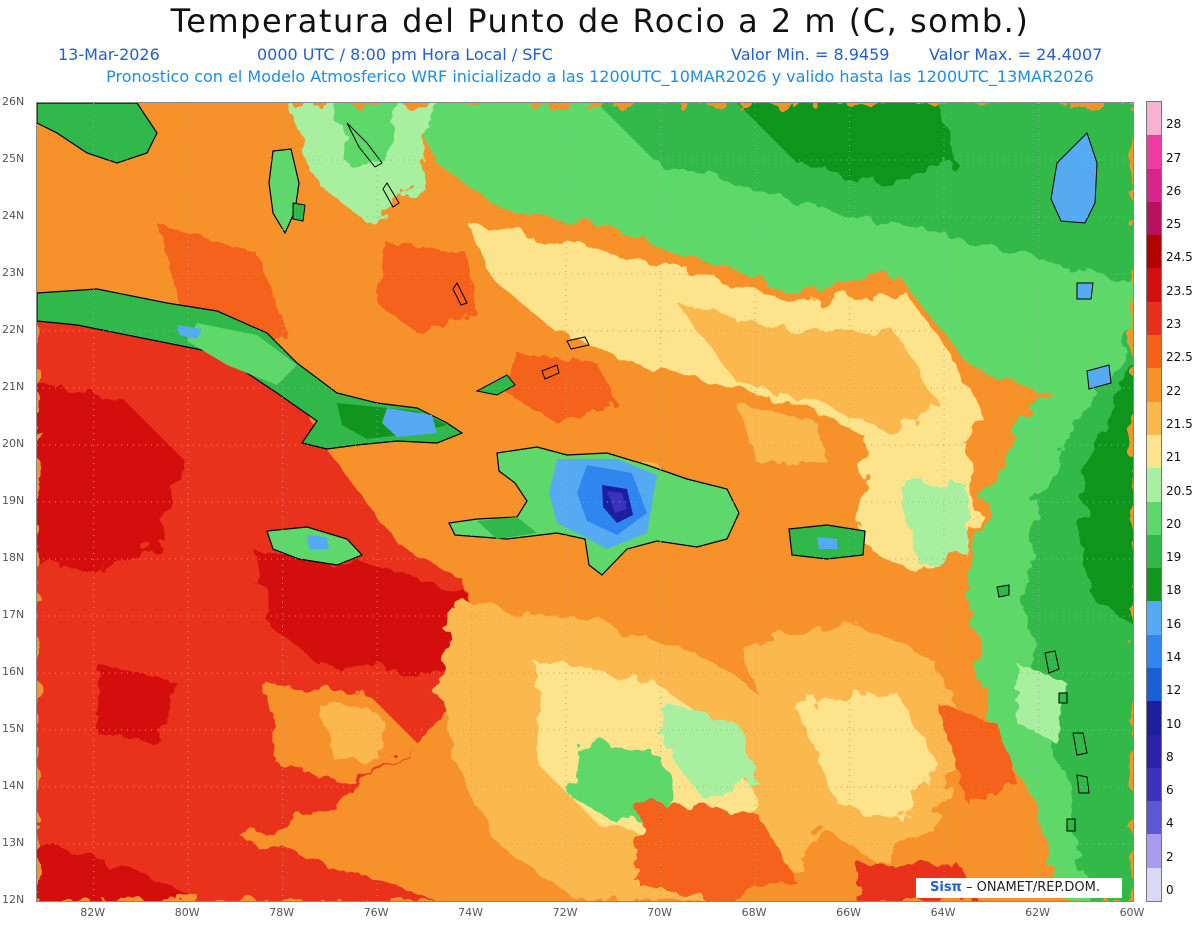  Describe the element at coordinates (1174, 157) in the screenshot. I see `colorbar-label: 27` at that location.